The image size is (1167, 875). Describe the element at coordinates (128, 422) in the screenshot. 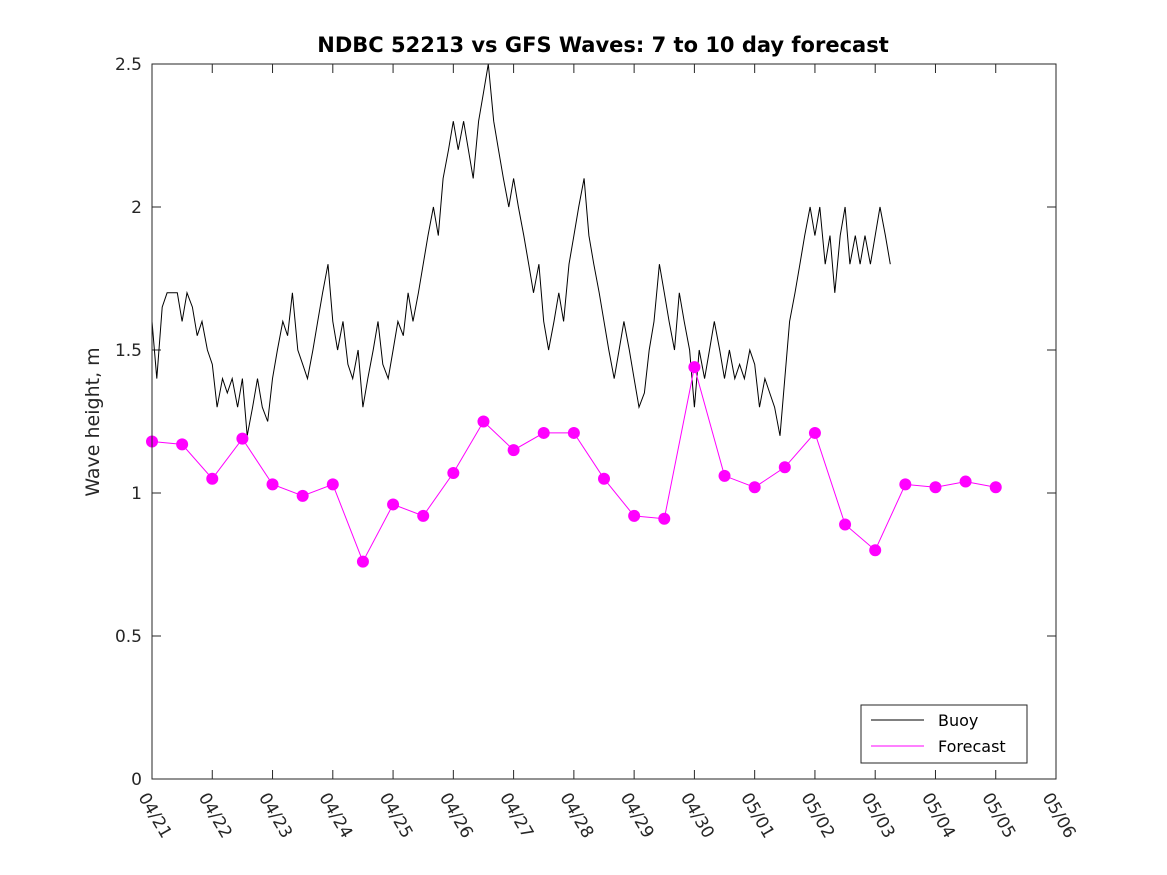

I see `y-tick-labels: 0 0.5 1 1.5 2 2.5` at that location.